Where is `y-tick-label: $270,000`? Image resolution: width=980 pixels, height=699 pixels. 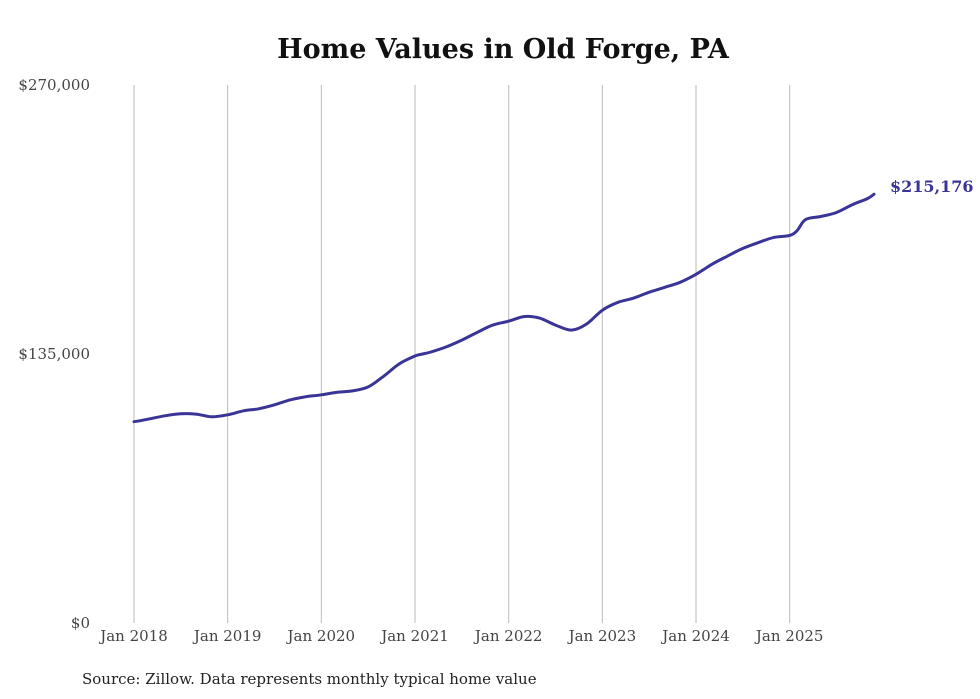 y-tick-label: $270,000 is located at coordinates (54, 85).